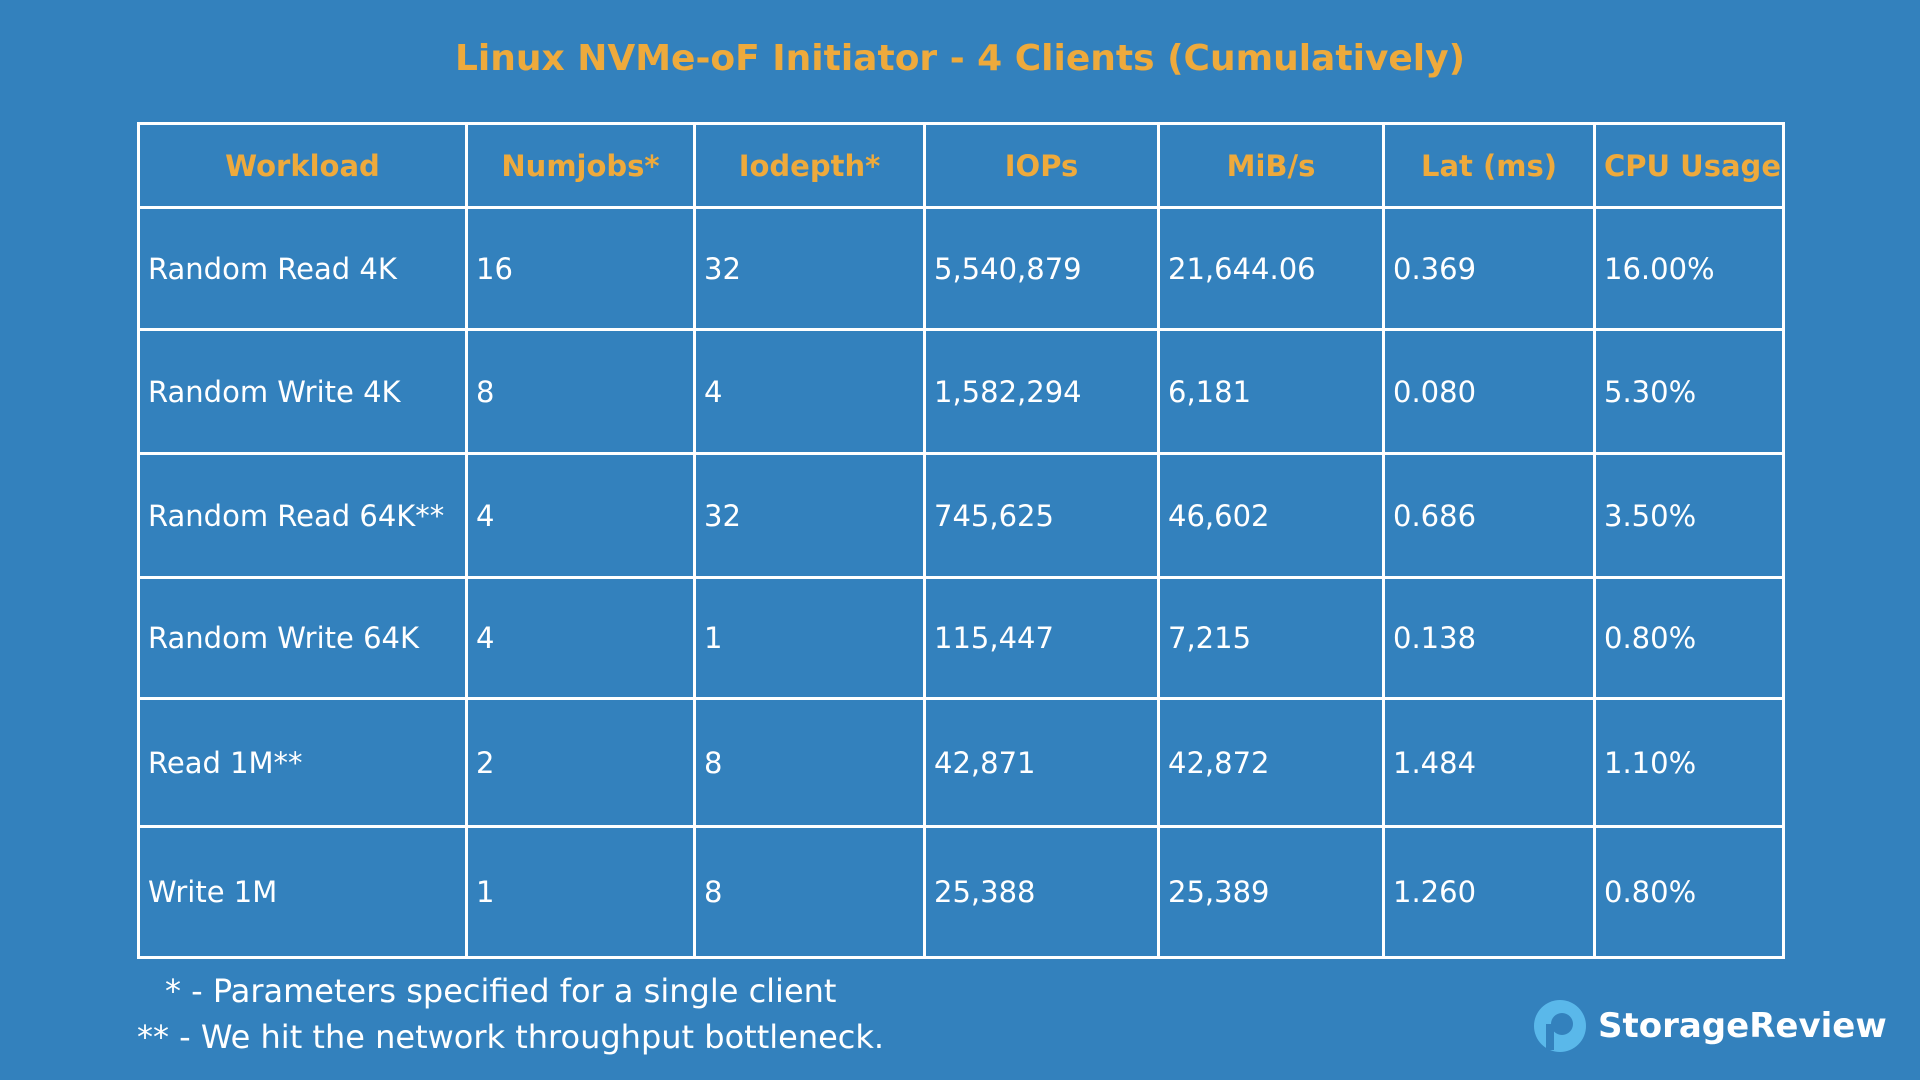 The width and height of the screenshot is (1920, 1080). Describe the element at coordinates (302, 762) in the screenshot. I see `row-label: Read 1M**` at that location.